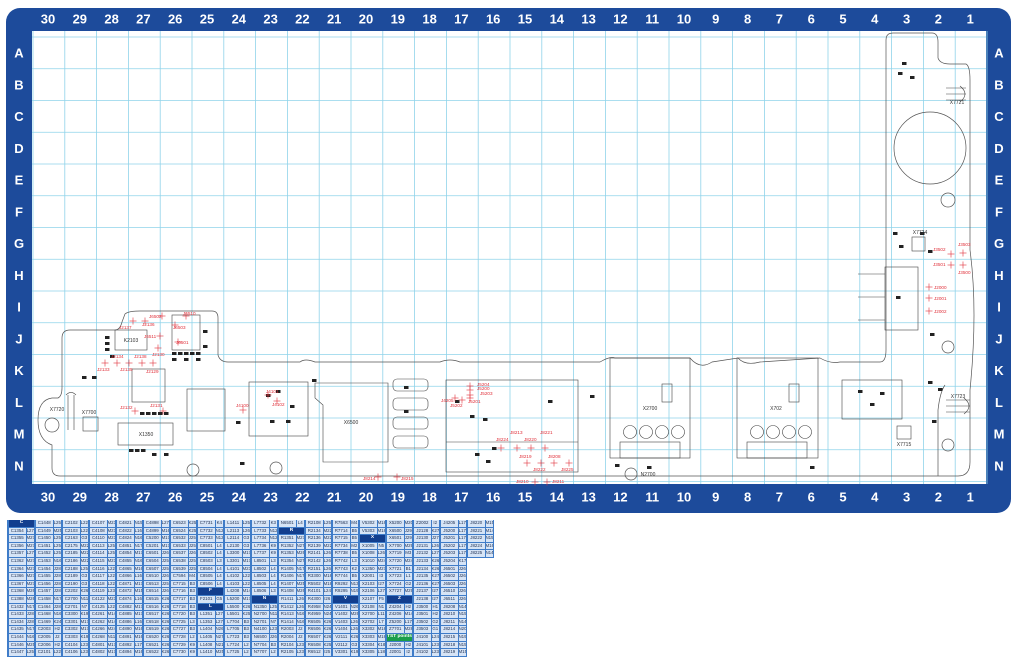  What do you see at coordinates (71, 599) in the screenshot?
I see `part-reference: C2700` at bounding box center [71, 599].